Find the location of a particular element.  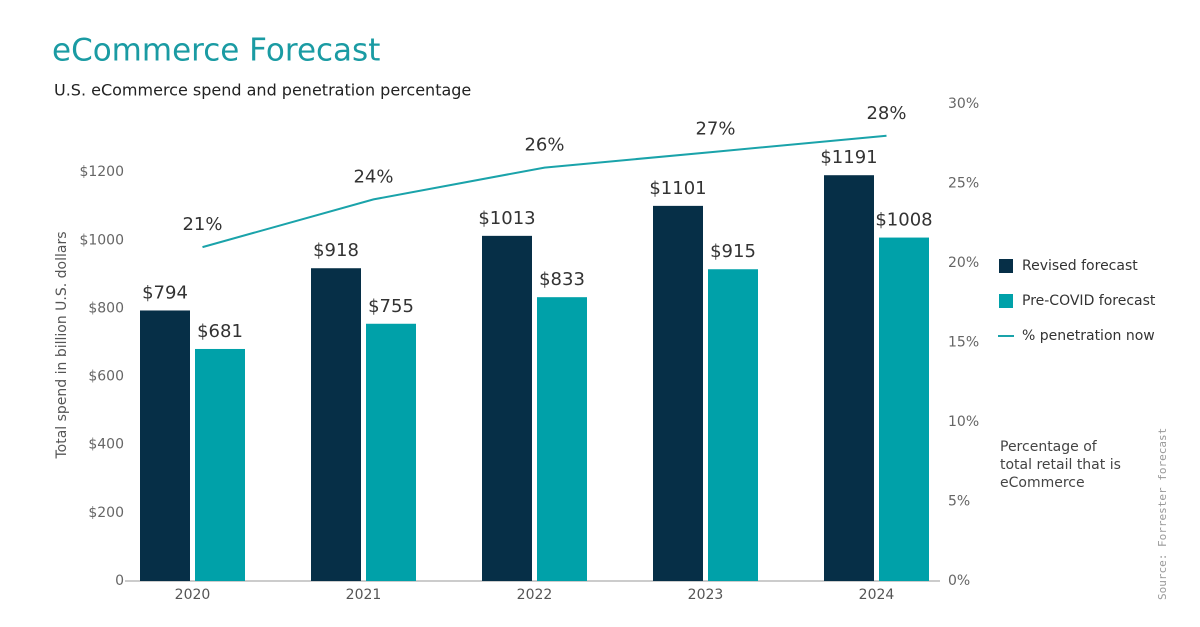

value-label: $1008 is located at coordinates (903, 220).